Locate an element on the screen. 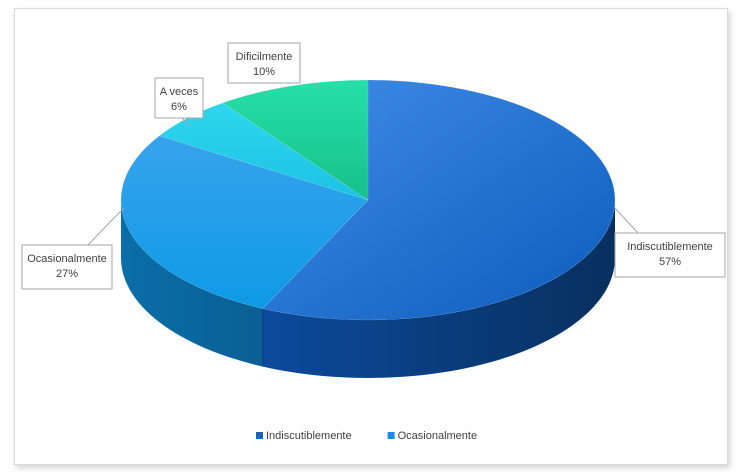  pie-side-ocasionalmente is located at coordinates (192, 283).